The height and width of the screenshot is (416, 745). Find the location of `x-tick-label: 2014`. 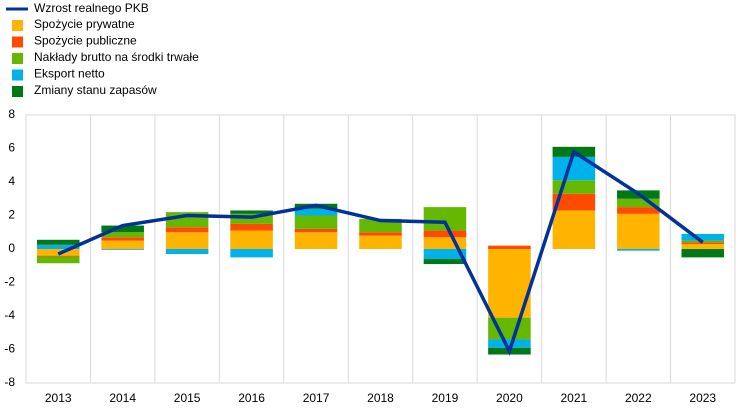

x-tick-label: 2014 is located at coordinates (122, 398).